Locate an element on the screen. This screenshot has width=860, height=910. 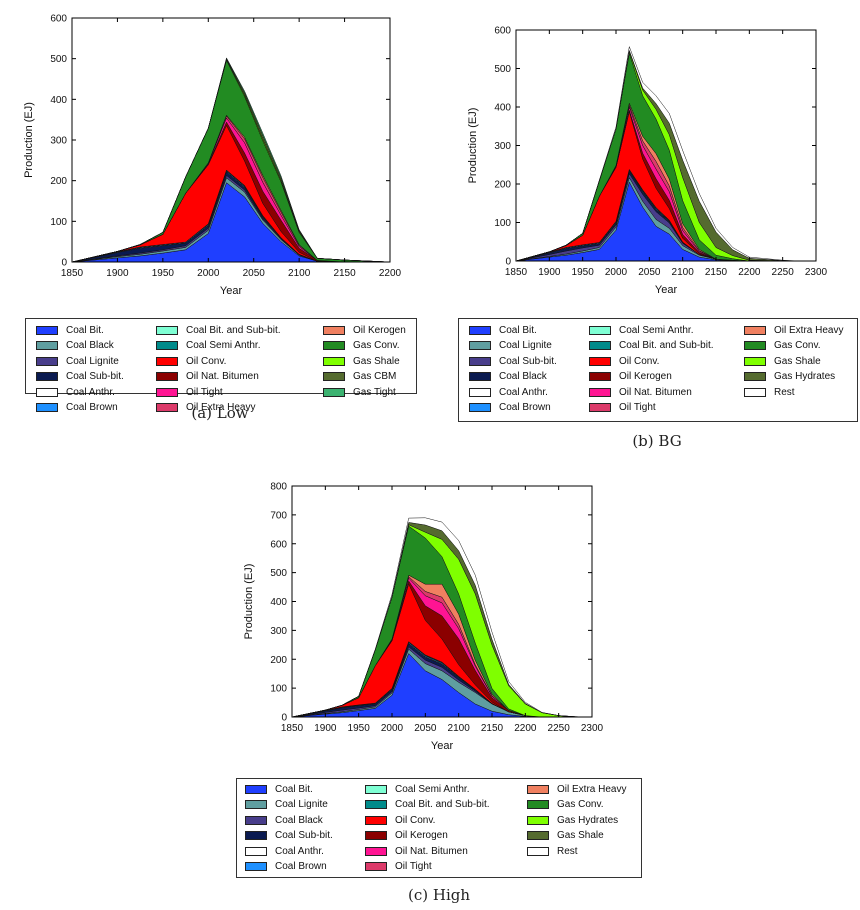
x-tick-label: 1850 is located at coordinates (292, 728).